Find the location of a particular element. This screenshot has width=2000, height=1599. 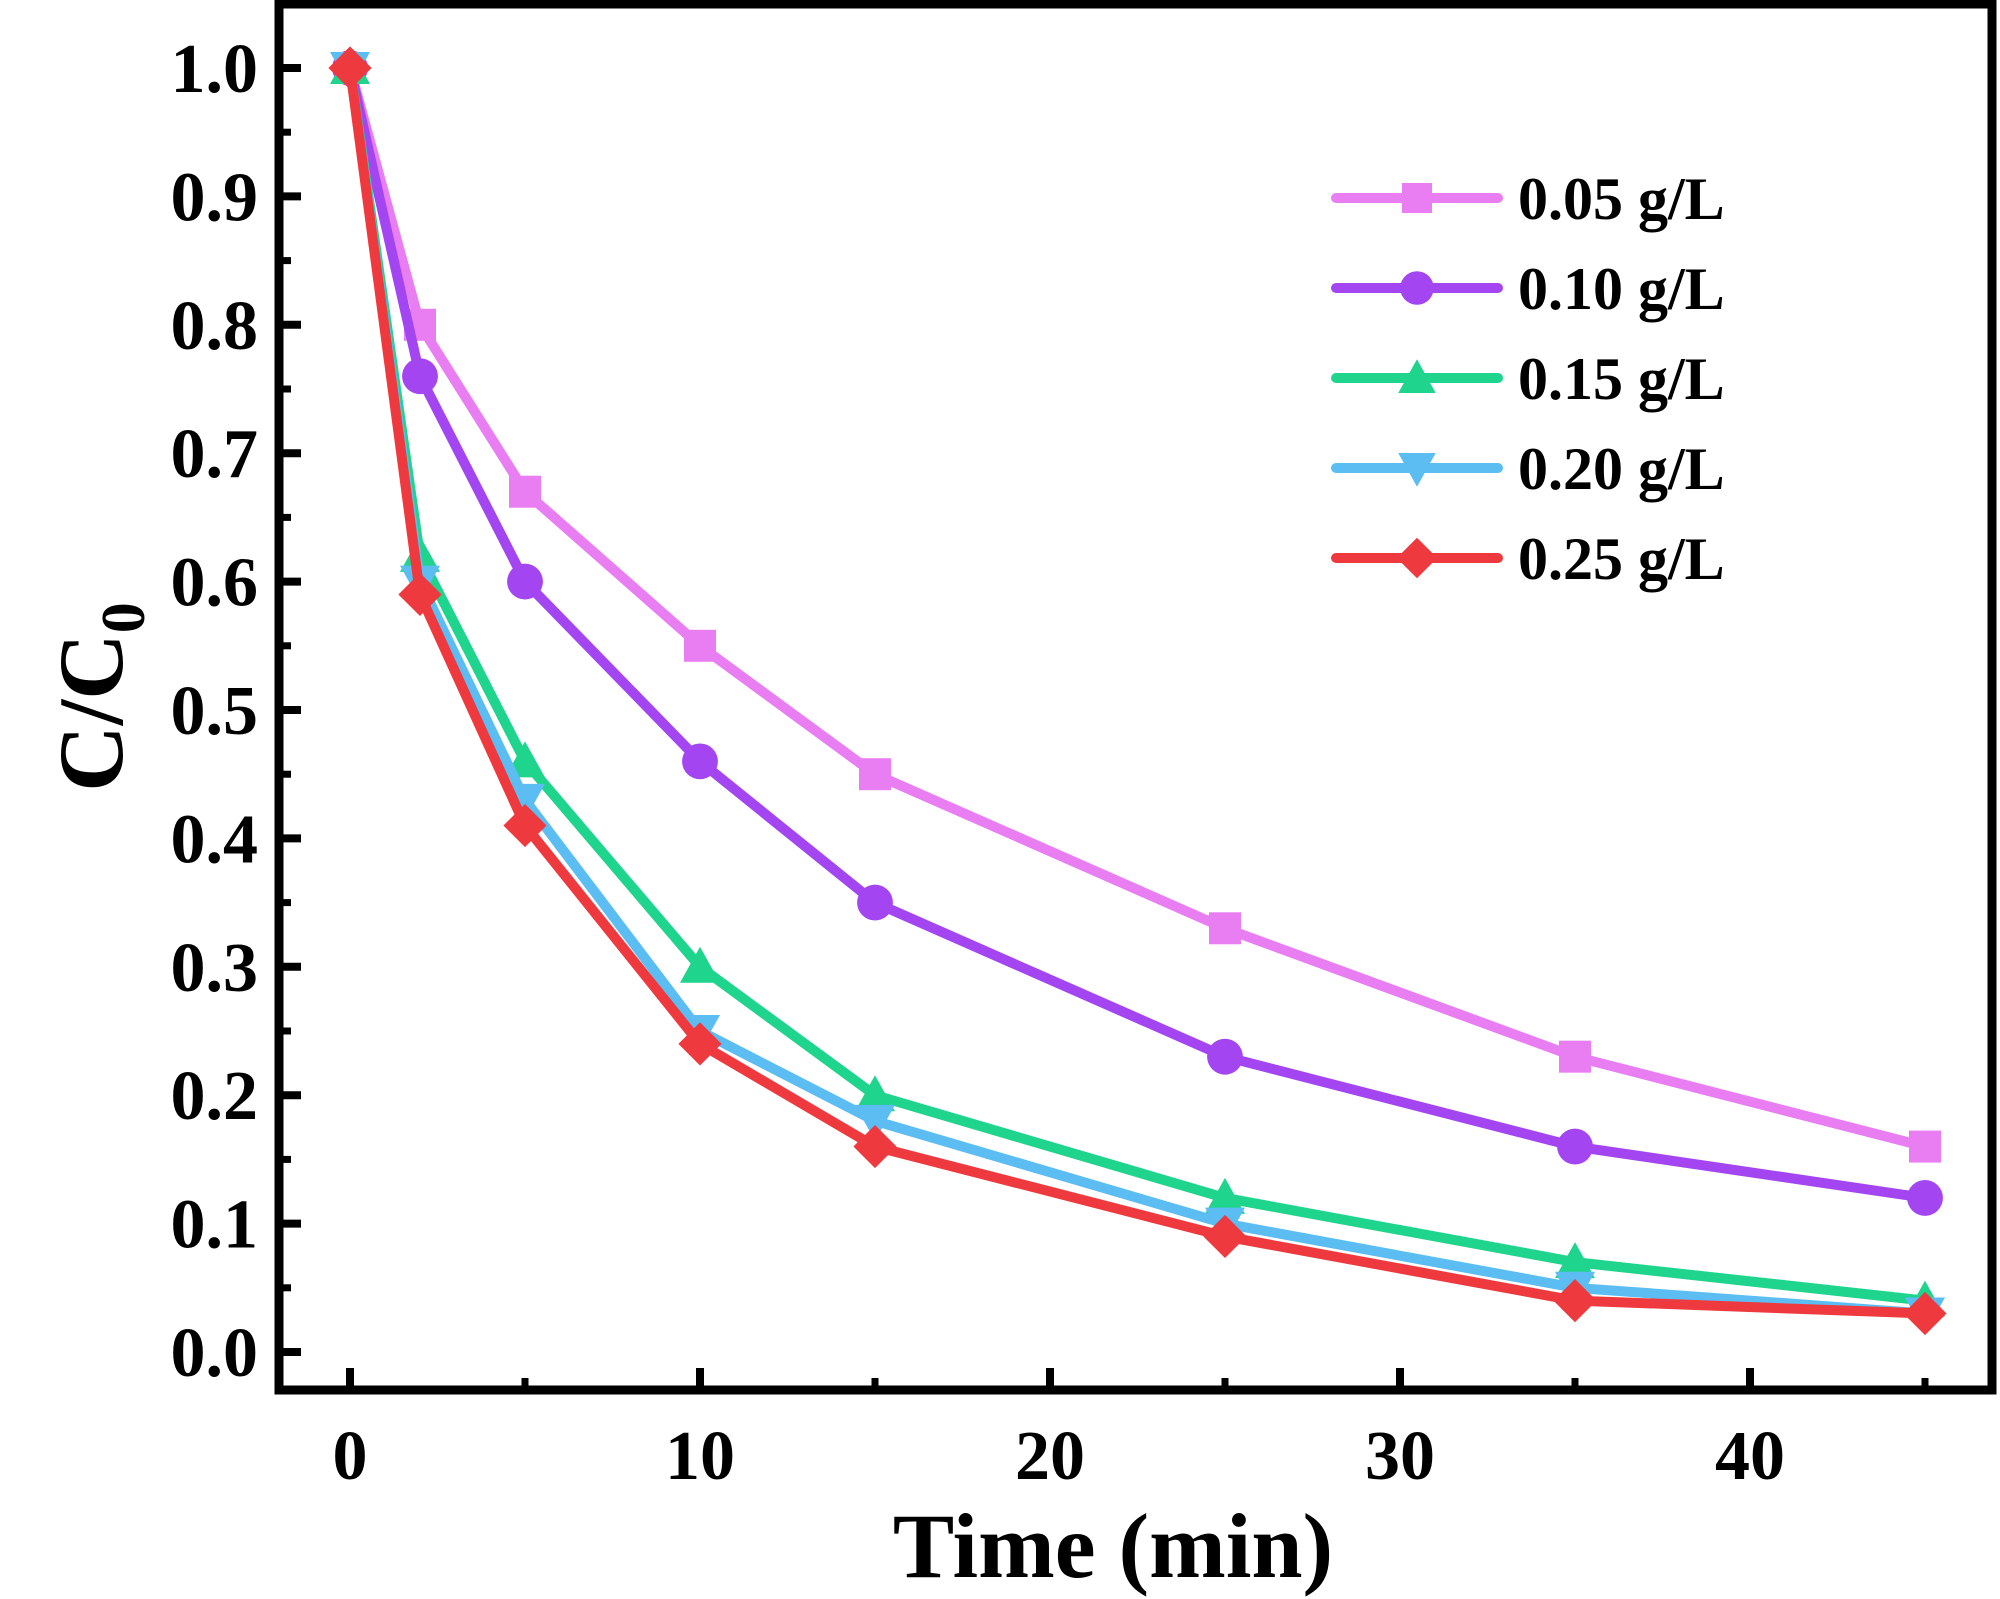

x-tick-label: 10 is located at coordinates (700, 1456).